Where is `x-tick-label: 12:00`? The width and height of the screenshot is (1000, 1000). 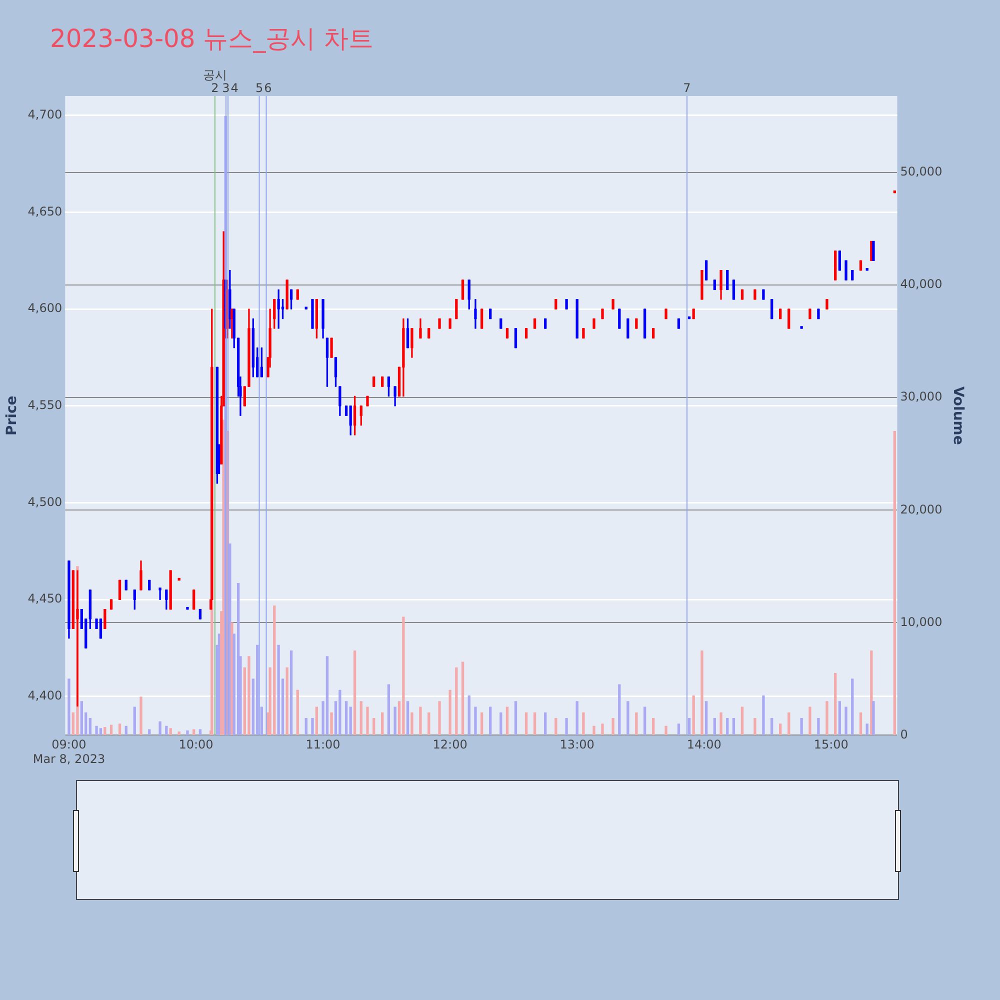 x-tick-label: 12:00 is located at coordinates (450, 745).